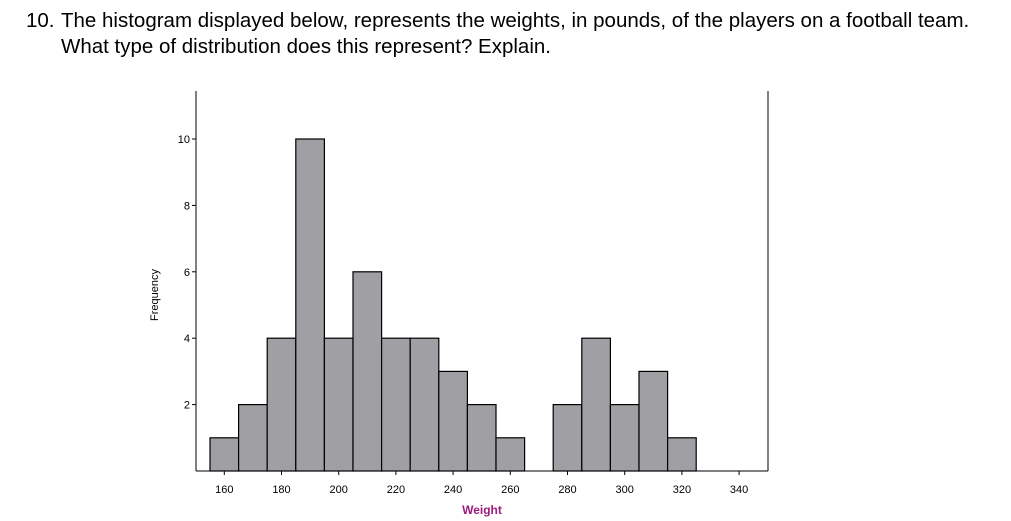  I want to click on y-tick-label-4: 4, so click(187, 339).